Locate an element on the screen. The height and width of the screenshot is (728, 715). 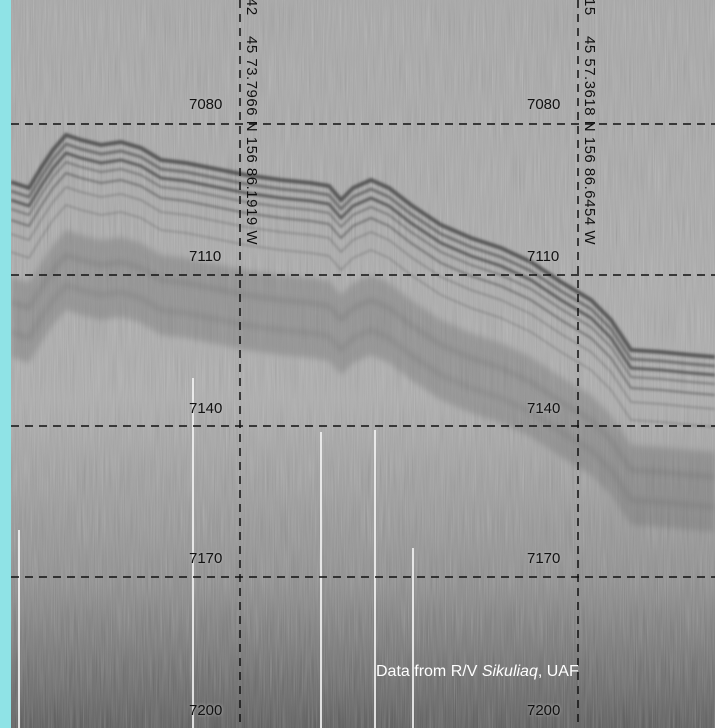
depth-label-7080-right: 7080 is located at coordinates (544, 104).